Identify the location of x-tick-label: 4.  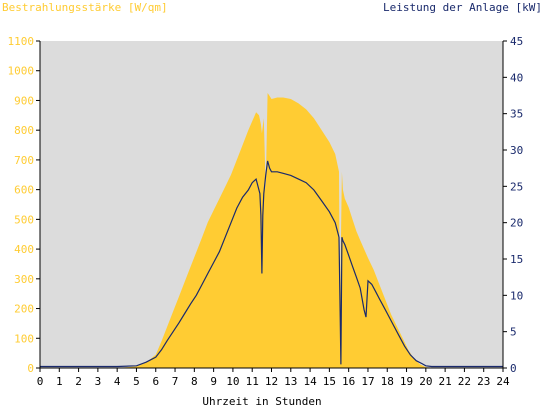
(117, 381).